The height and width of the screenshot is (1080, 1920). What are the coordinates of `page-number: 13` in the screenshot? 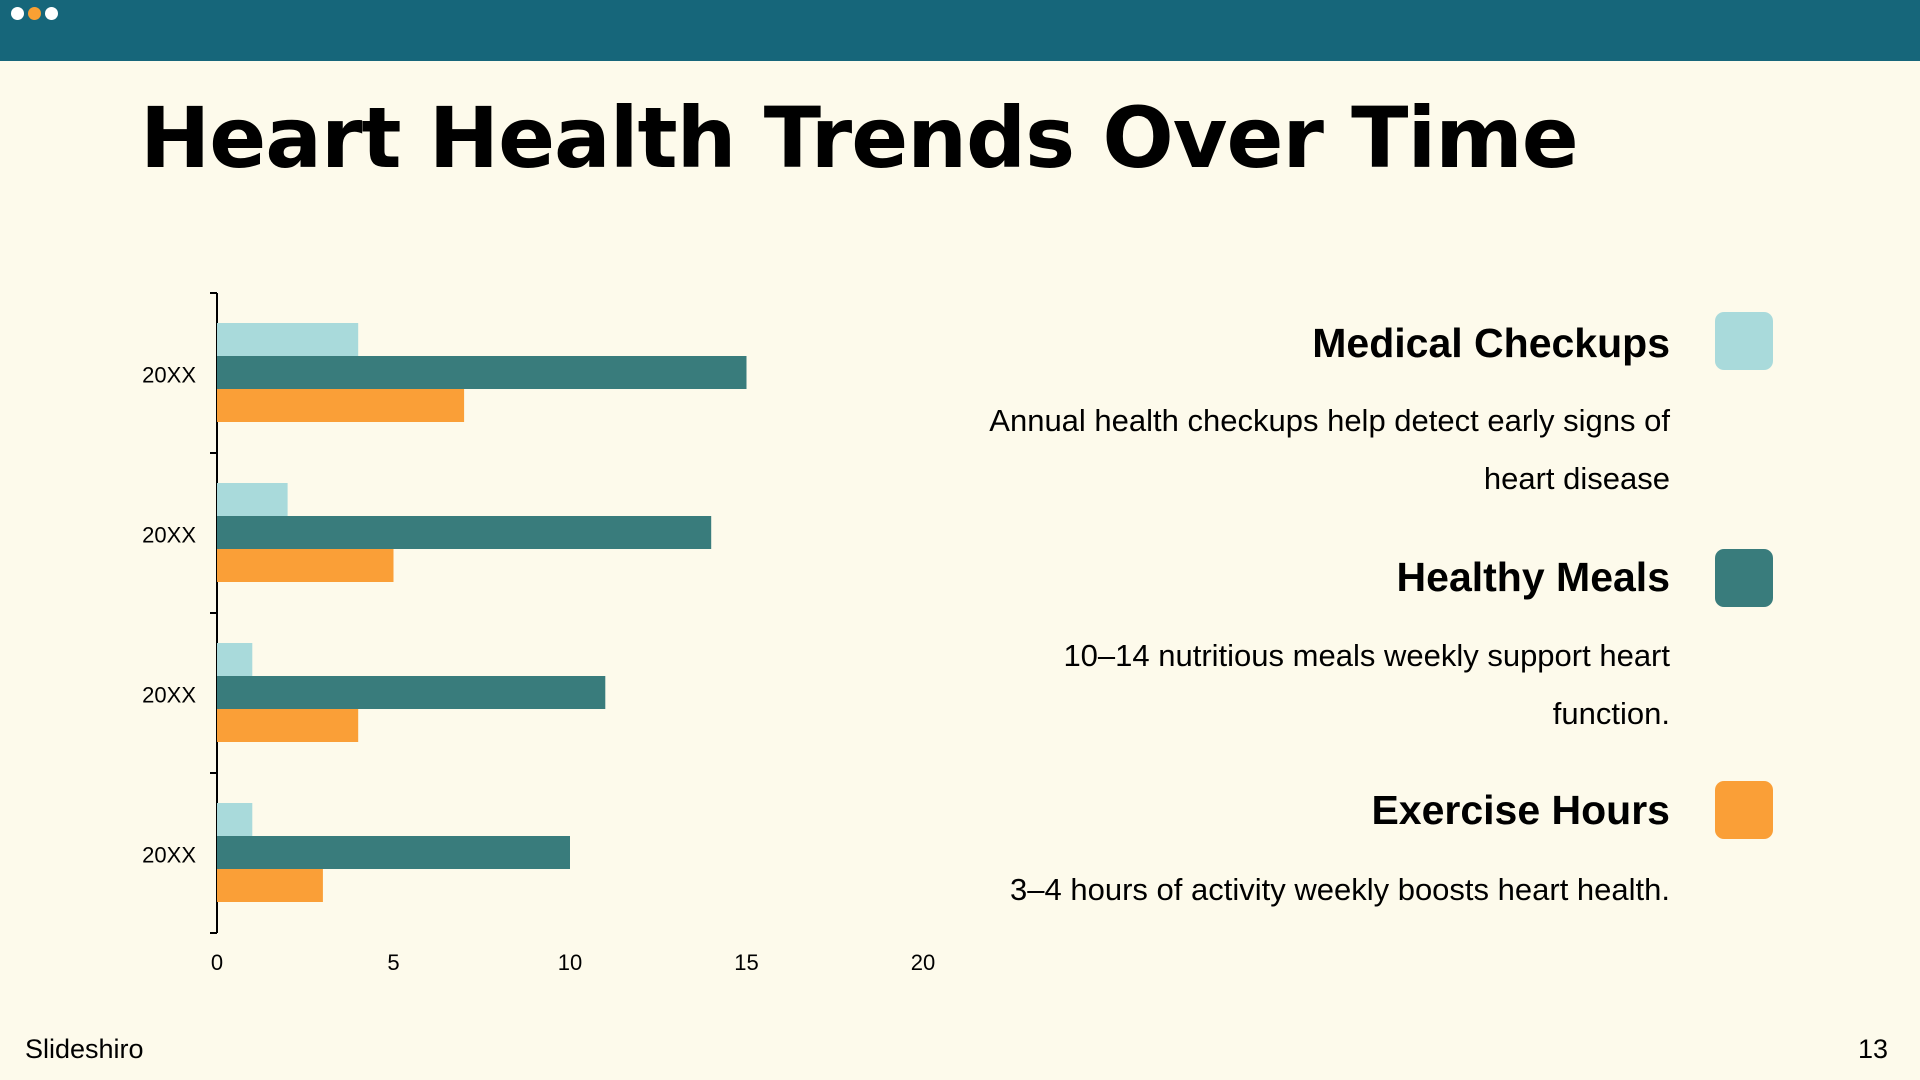 It's located at (1872, 1049).